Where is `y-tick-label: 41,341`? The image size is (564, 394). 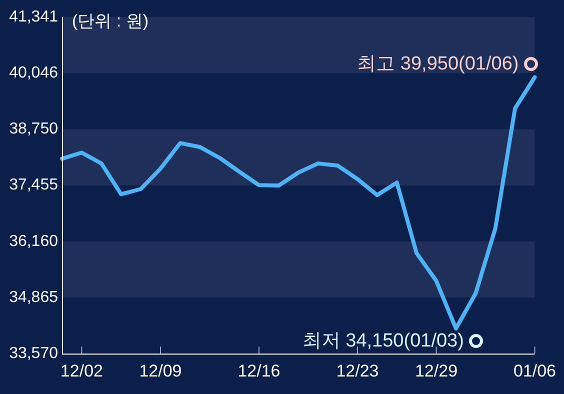 y-tick-label: 41,341 is located at coordinates (33, 17).